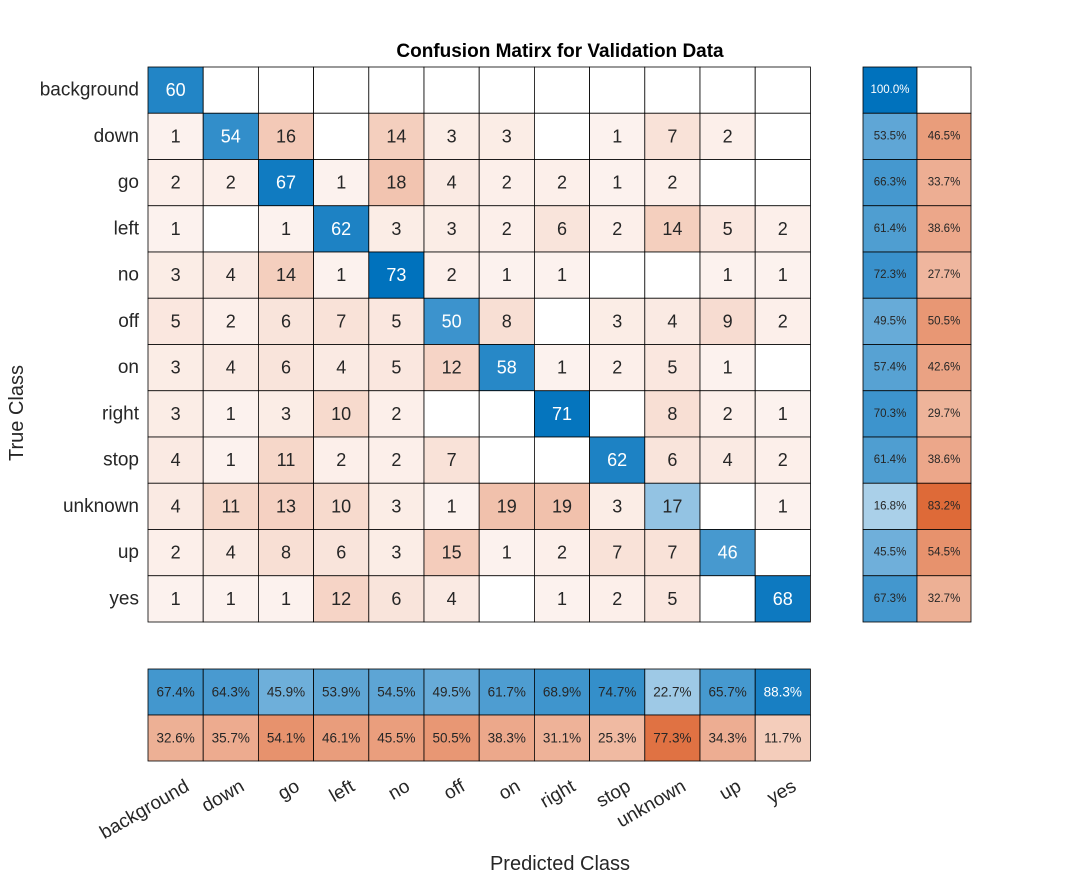 This screenshot has height=875, width=1074. Describe the element at coordinates (101, 506) in the screenshot. I see `y-tick-label: unknown` at that location.